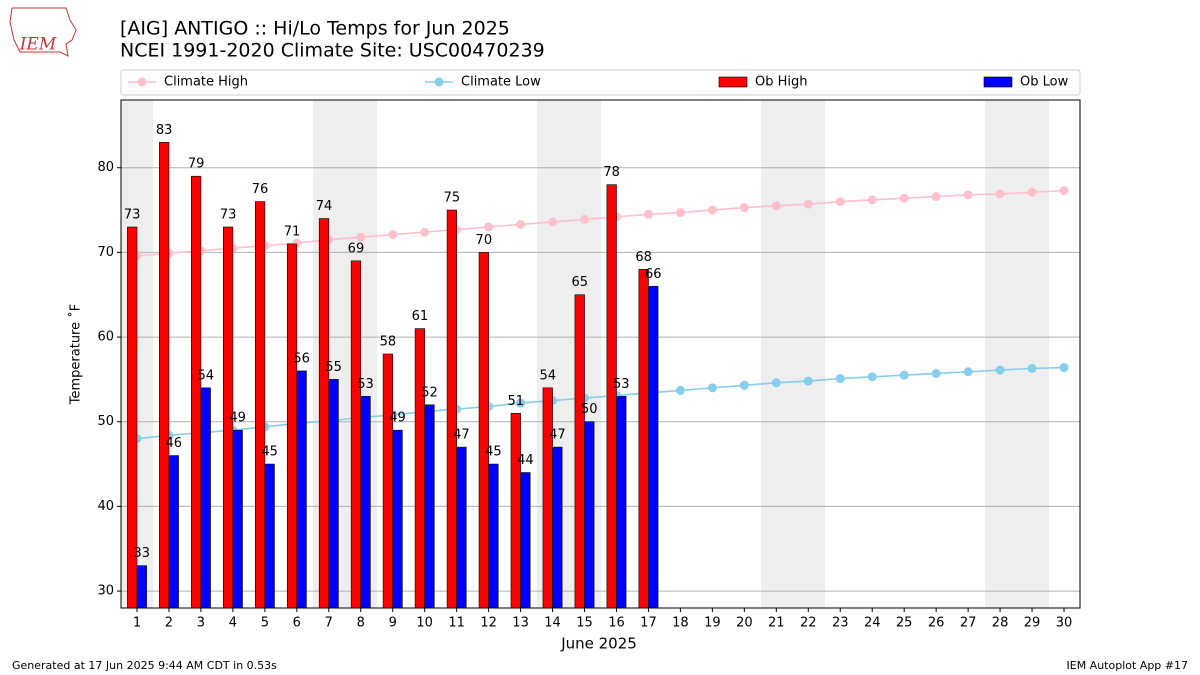 The width and height of the screenshot is (1200, 675). I want to click on x-tick-label: 17, so click(648, 623).